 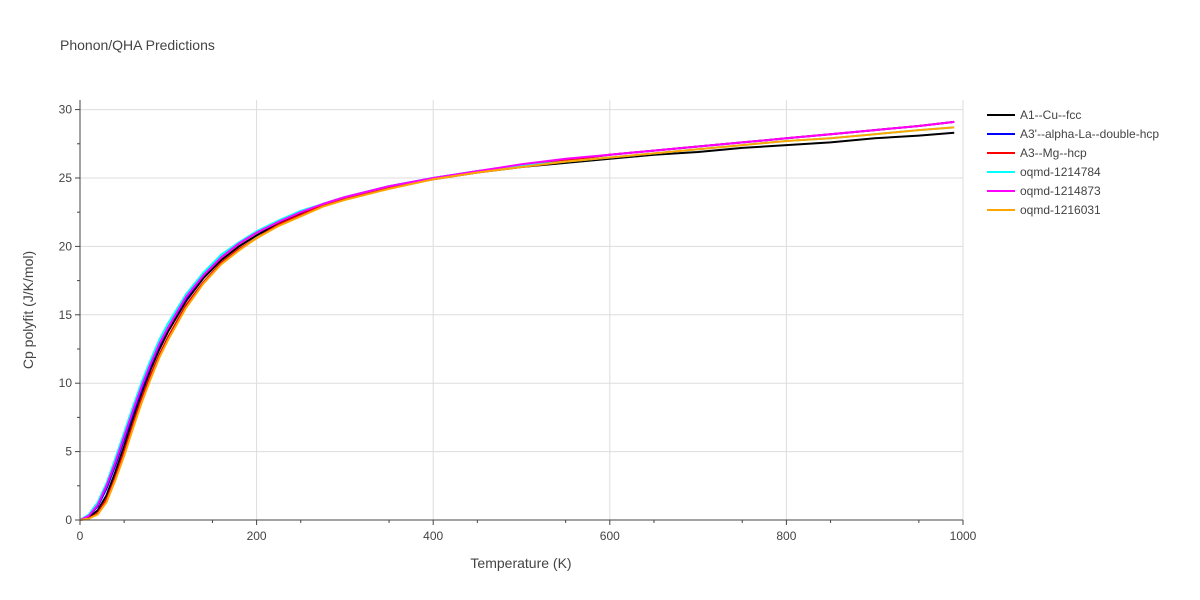 I want to click on y-tick-label: 20, so click(x=66, y=246).